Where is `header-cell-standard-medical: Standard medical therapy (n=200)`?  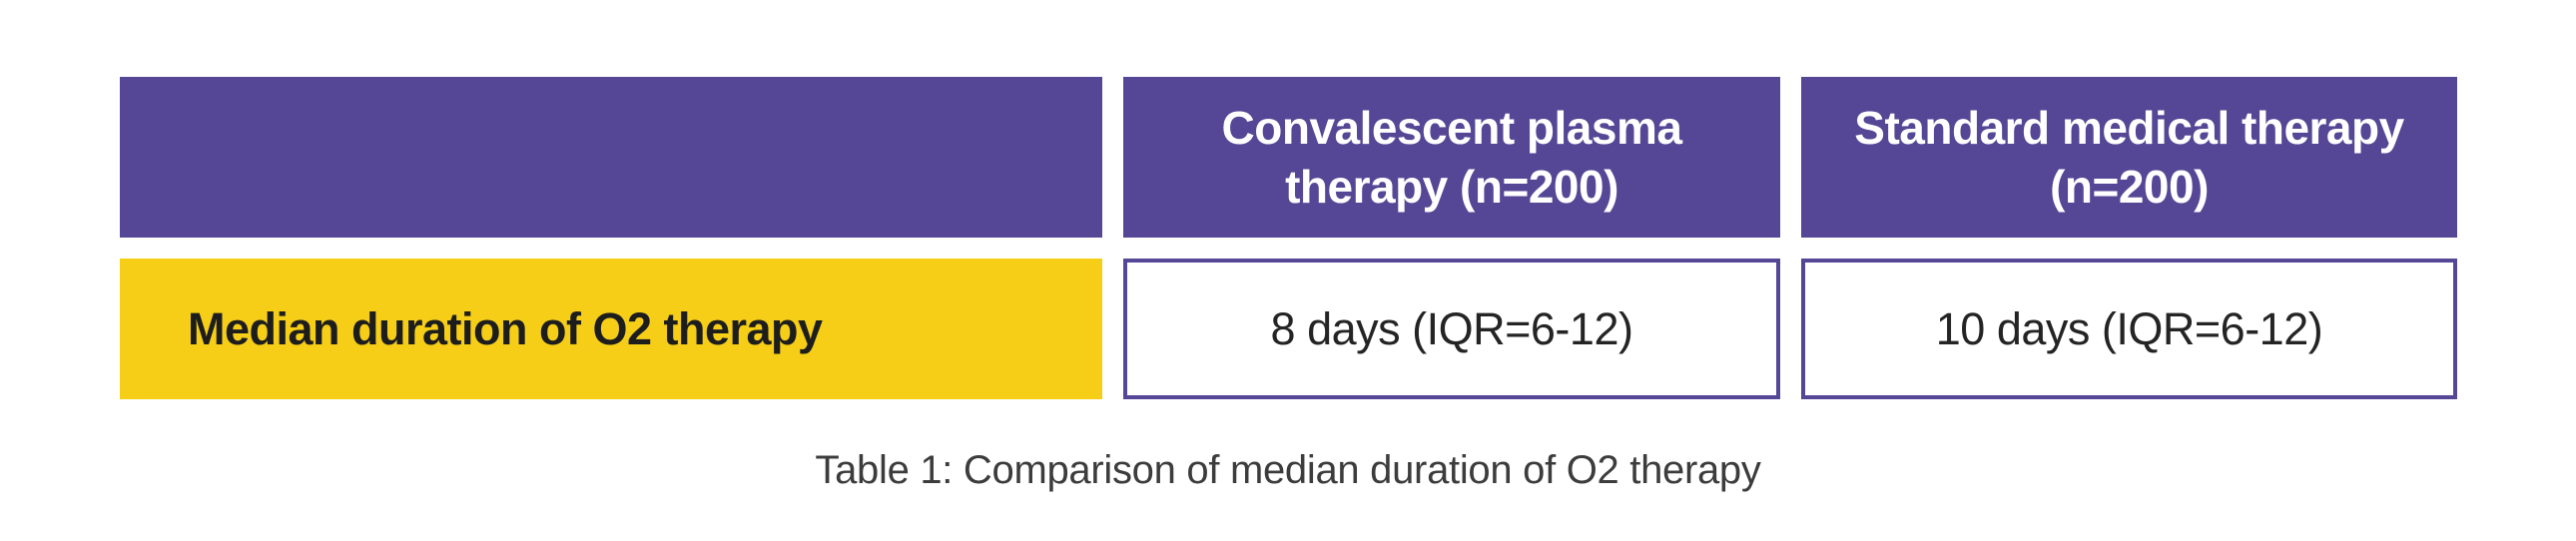 header-cell-standard-medical: Standard medical therapy (n=200) is located at coordinates (2129, 157).